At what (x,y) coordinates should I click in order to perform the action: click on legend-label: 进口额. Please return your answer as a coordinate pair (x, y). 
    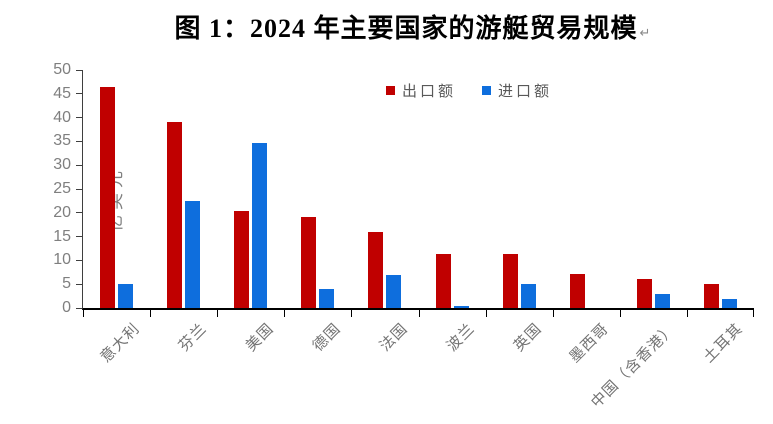
    Looking at the image, I should click on (525, 92).